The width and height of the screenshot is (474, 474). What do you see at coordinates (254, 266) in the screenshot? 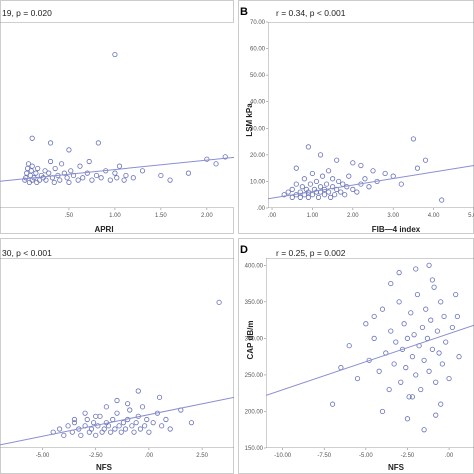
I see `panel-d-y-tick-label: 400.00` at bounding box center [254, 266].